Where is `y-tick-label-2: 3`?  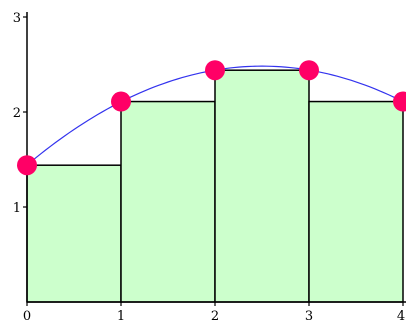
y-tick-label-2: 3 is located at coordinates (17, 18).